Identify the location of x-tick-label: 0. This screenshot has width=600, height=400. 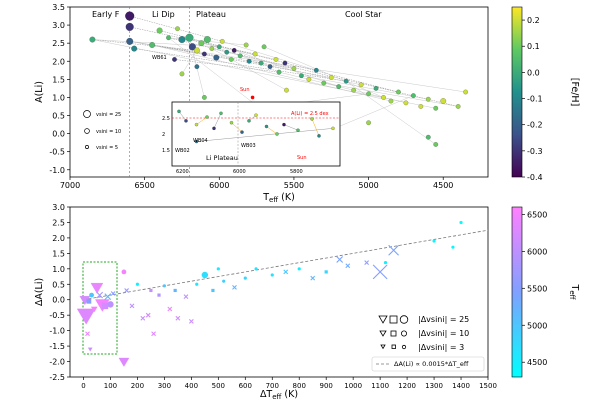
(83, 386).